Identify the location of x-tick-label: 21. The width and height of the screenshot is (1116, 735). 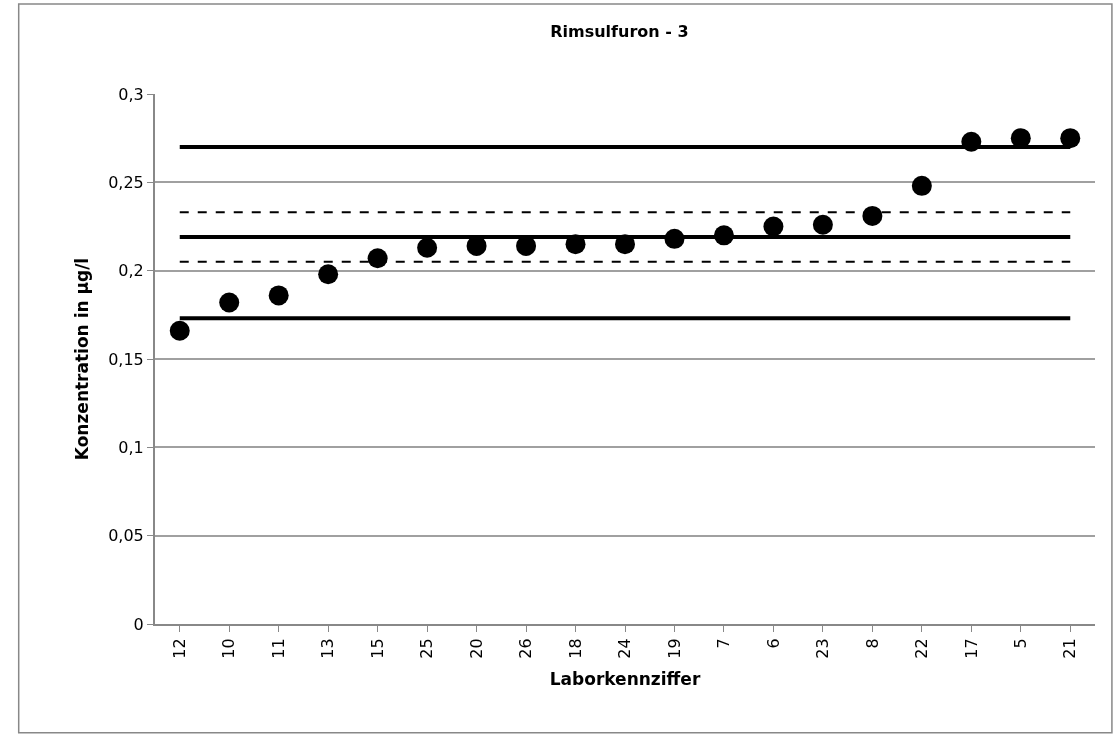
(1070, 648).